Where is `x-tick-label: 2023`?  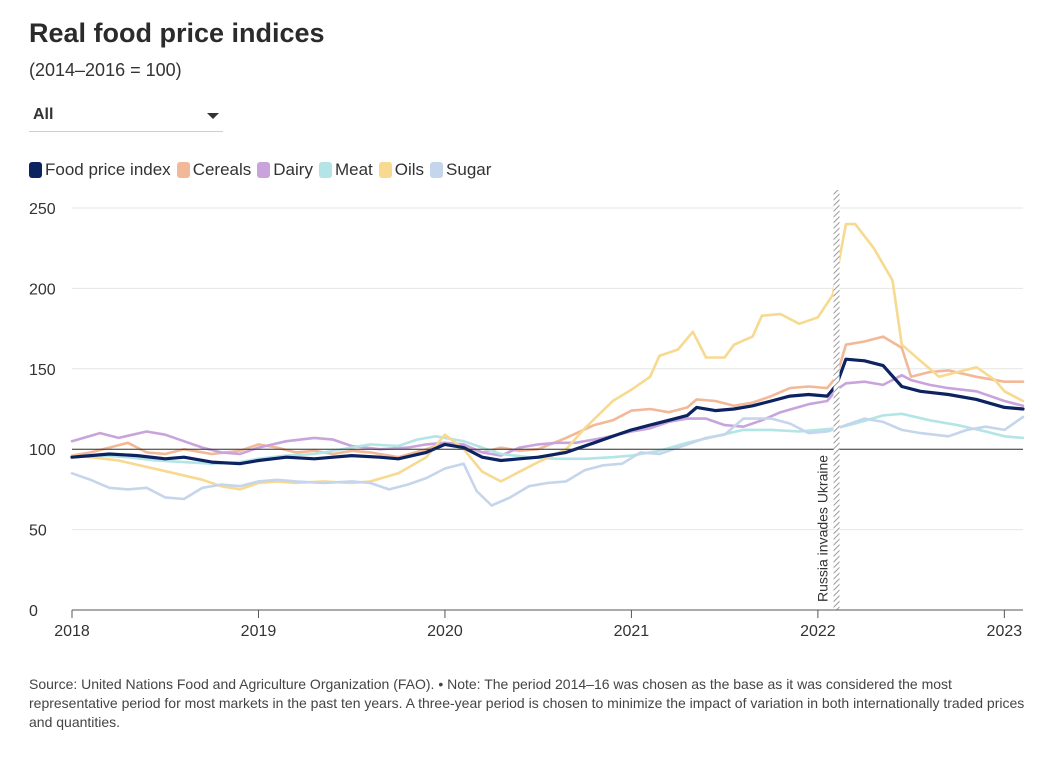 x-tick-label: 2023 is located at coordinates (1005, 631).